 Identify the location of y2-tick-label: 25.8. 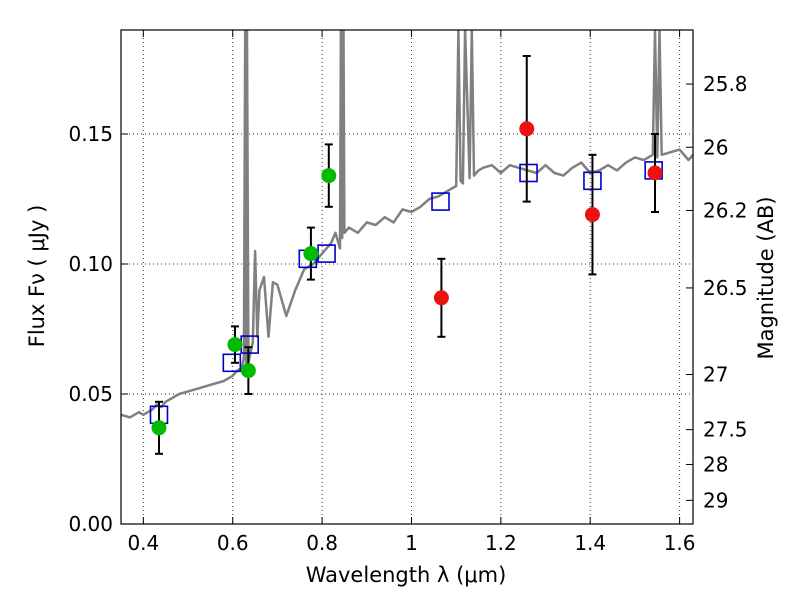
(725, 84).